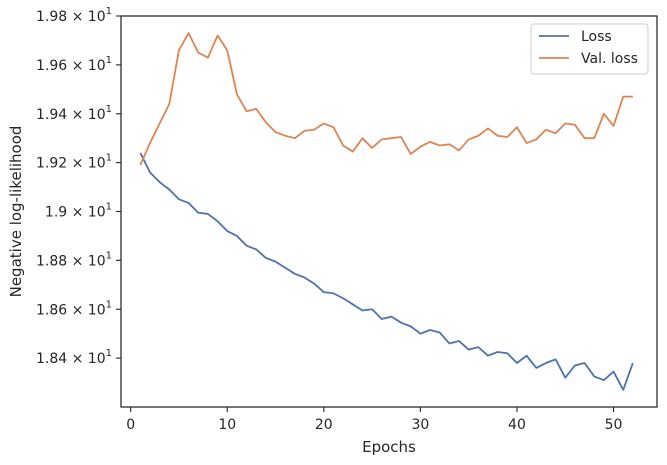 The height and width of the screenshot is (465, 667). I want to click on x-axis-label: Epochs, so click(389, 447).